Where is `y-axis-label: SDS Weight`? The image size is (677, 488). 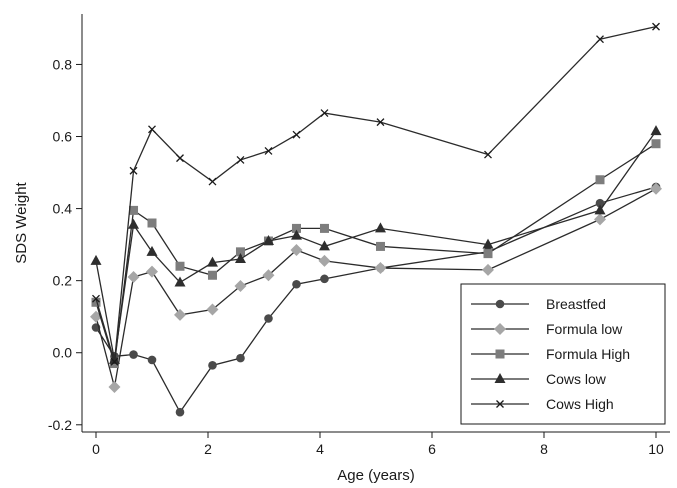
y-axis-label: SDS Weight is located at coordinates (21, 222).